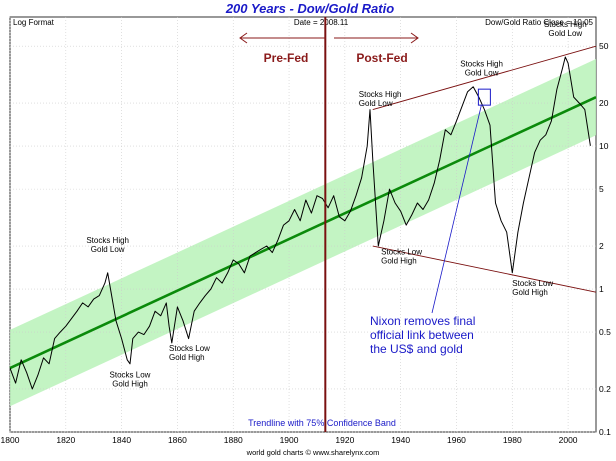 This screenshot has height=461, width=616. I want to click on y-tick-label: 2, so click(601, 246).